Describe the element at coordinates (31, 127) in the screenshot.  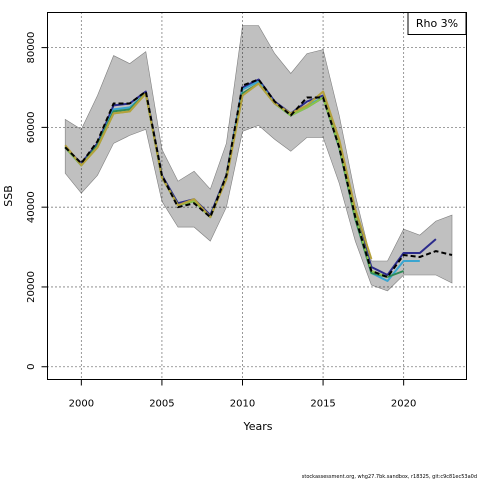
I see `y-tick-label: 60000` at that location.